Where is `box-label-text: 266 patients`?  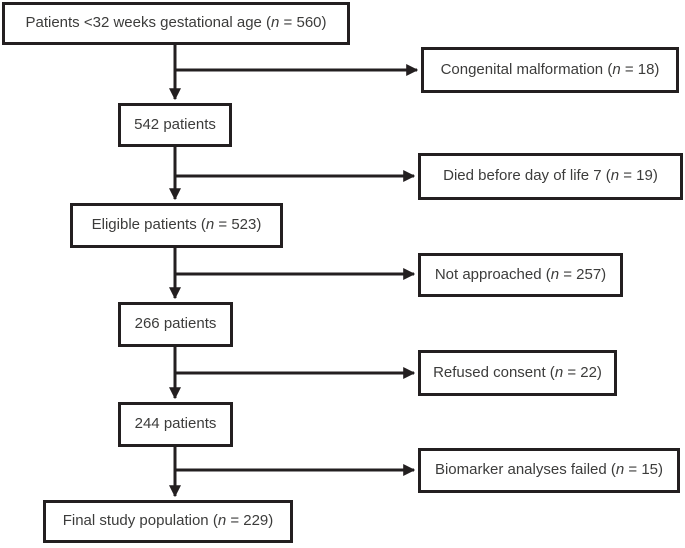 box-label-text: 266 patients is located at coordinates (175, 324).